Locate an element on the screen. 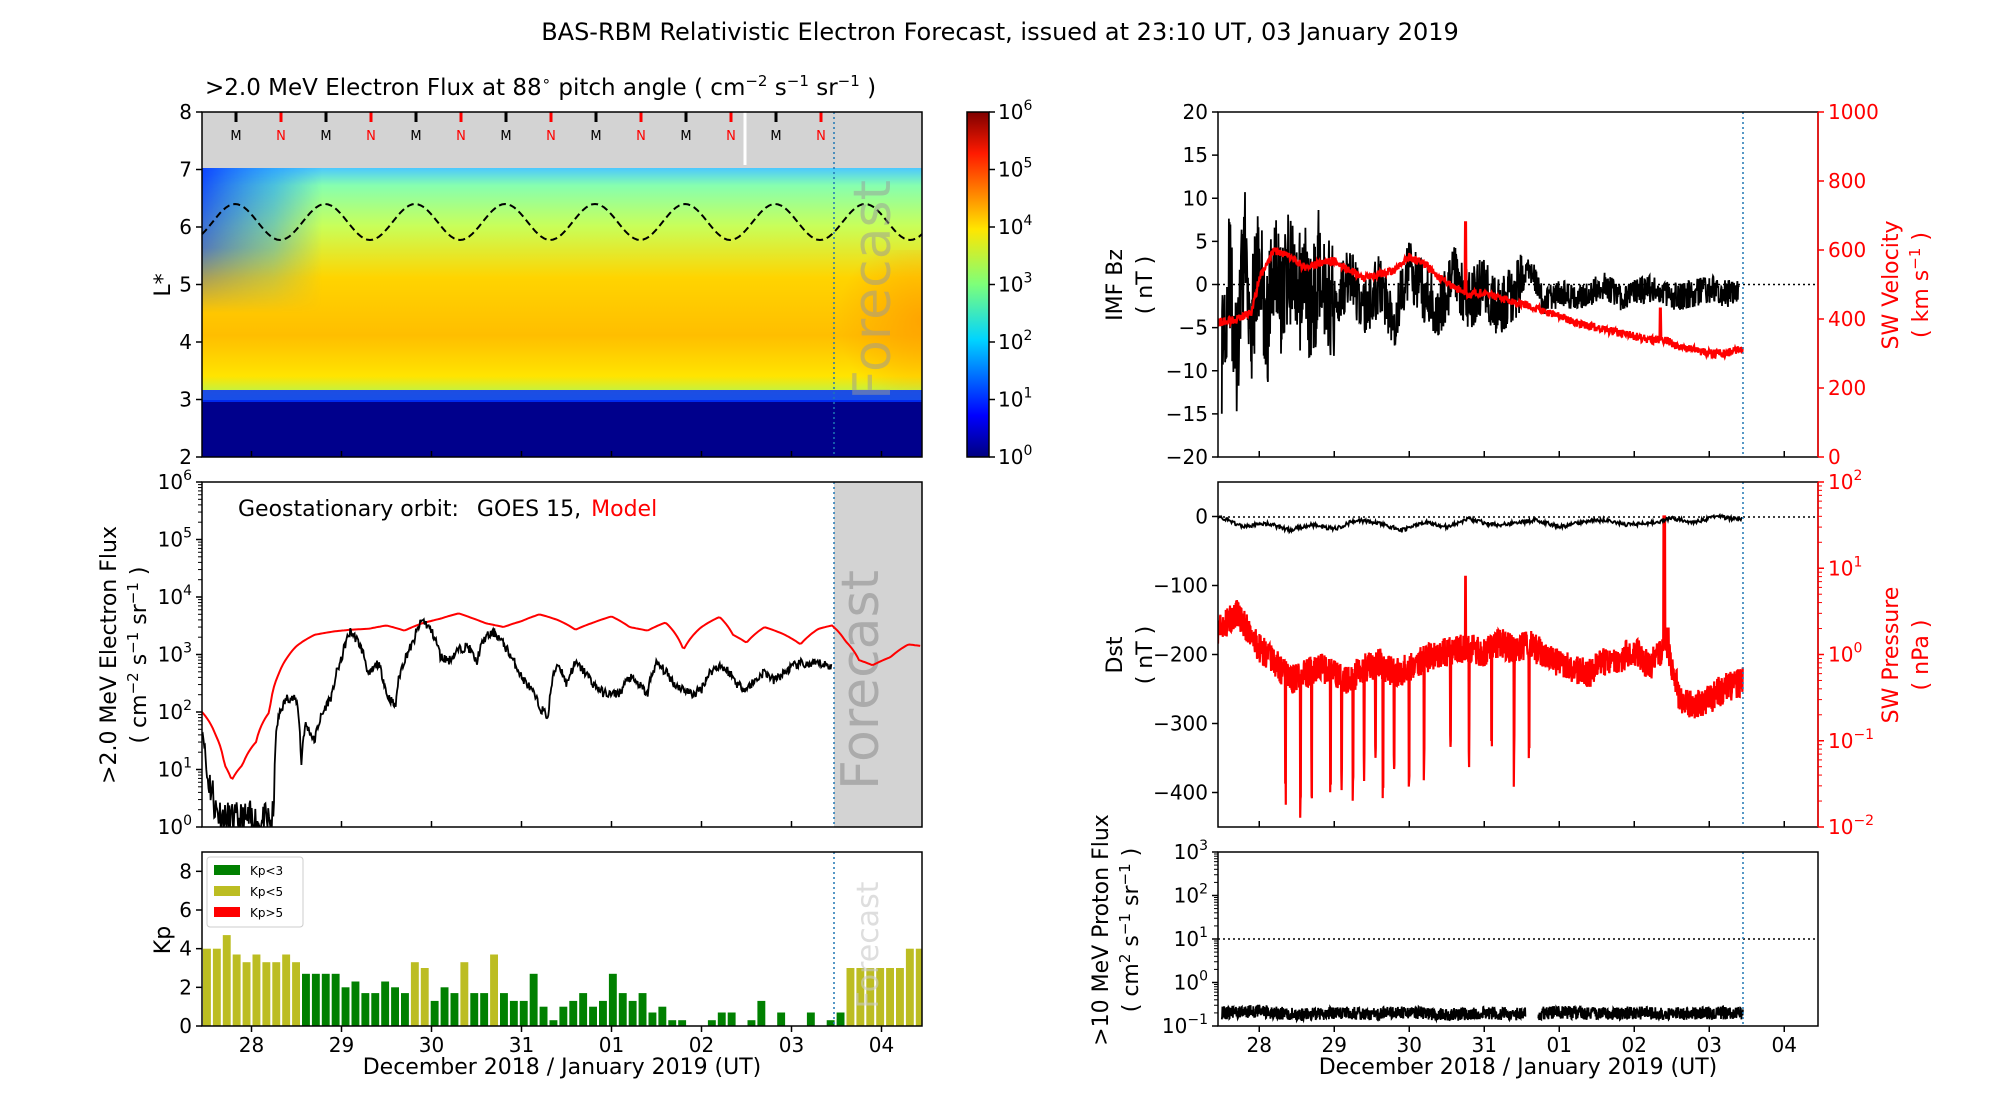  velocity-y-axis: 1000 800 600 400 200 0 is located at coordinates (1848, 284).